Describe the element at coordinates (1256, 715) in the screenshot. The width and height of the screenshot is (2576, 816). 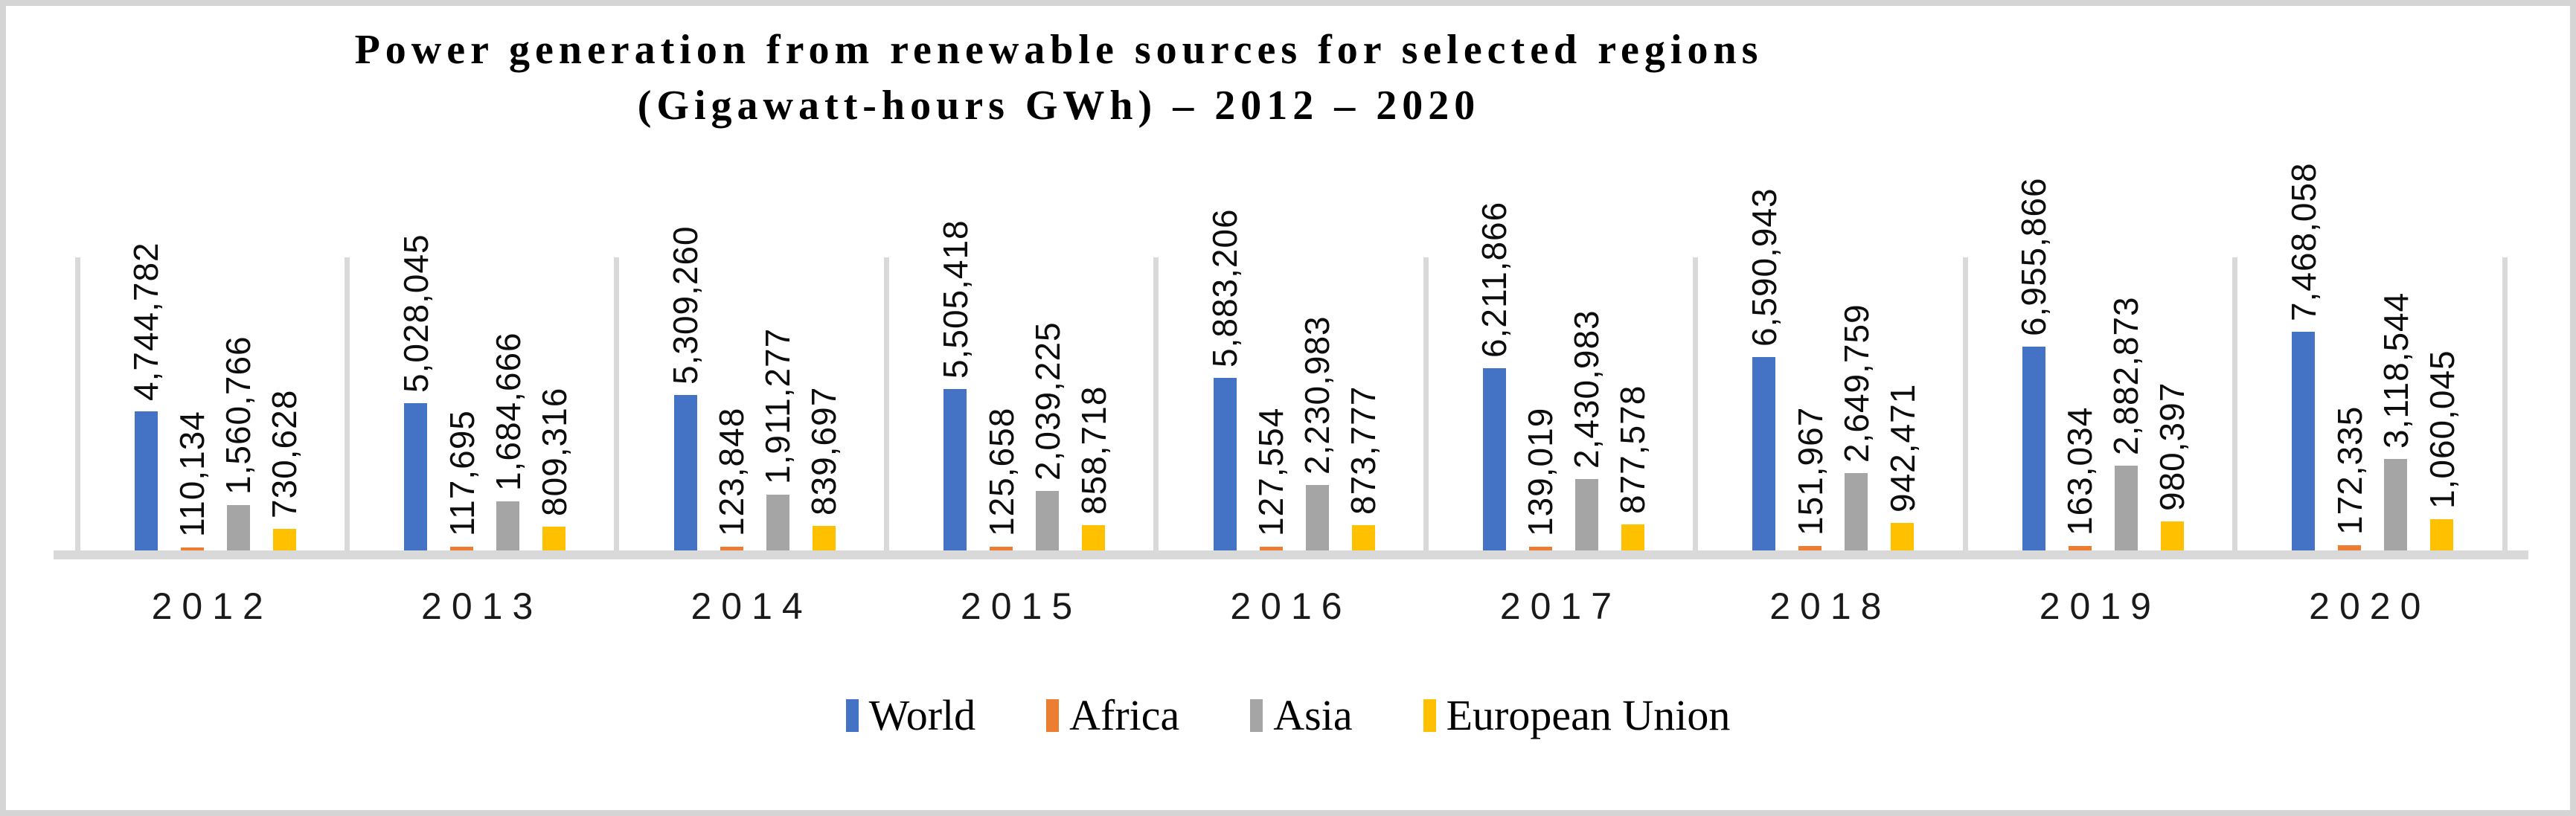
I see `legend-swatch-asia-icon` at that location.